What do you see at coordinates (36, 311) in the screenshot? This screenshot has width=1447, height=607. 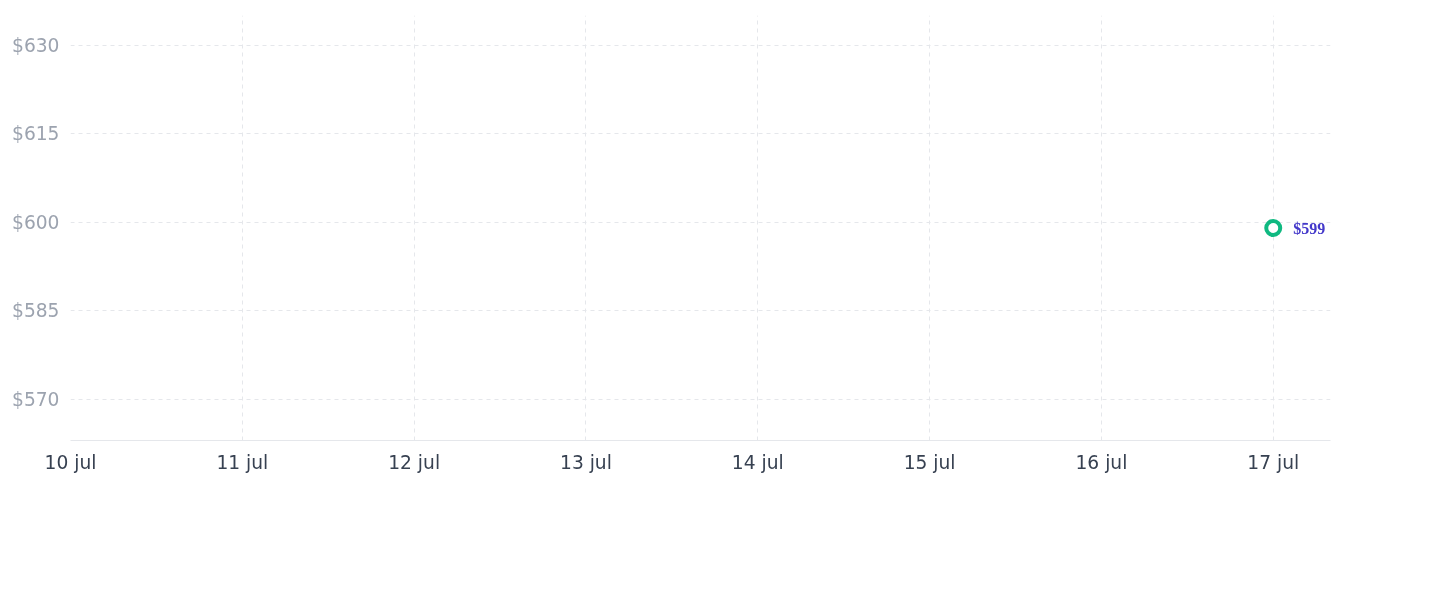 I see `y-tick-label: $585` at bounding box center [36, 311].